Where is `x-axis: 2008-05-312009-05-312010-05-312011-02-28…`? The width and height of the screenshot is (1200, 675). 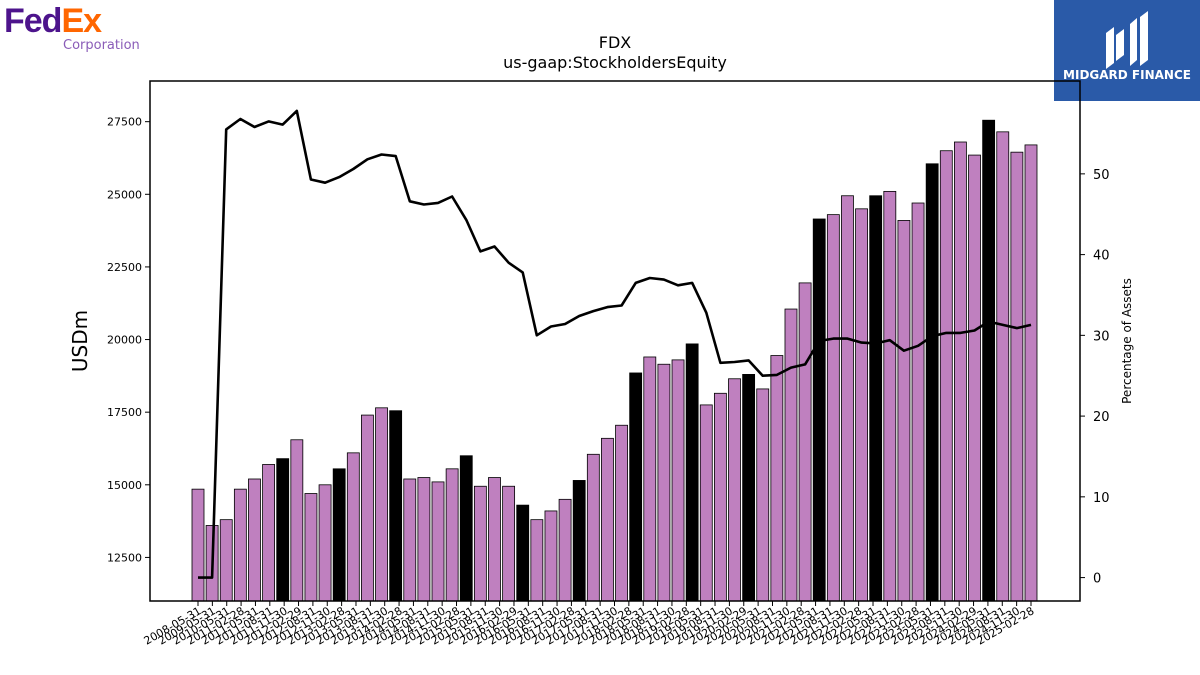
x-axis: 2008-05-312009-05-312010-05-312011-02-28… is located at coordinates (589, 624).